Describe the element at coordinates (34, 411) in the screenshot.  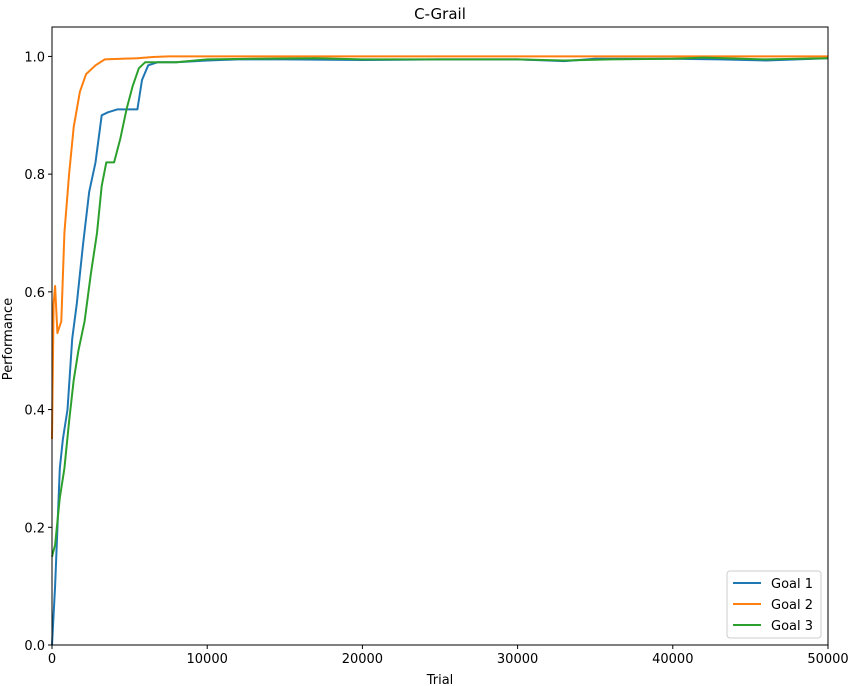
I see `y-tick-label: 0.4` at that location.